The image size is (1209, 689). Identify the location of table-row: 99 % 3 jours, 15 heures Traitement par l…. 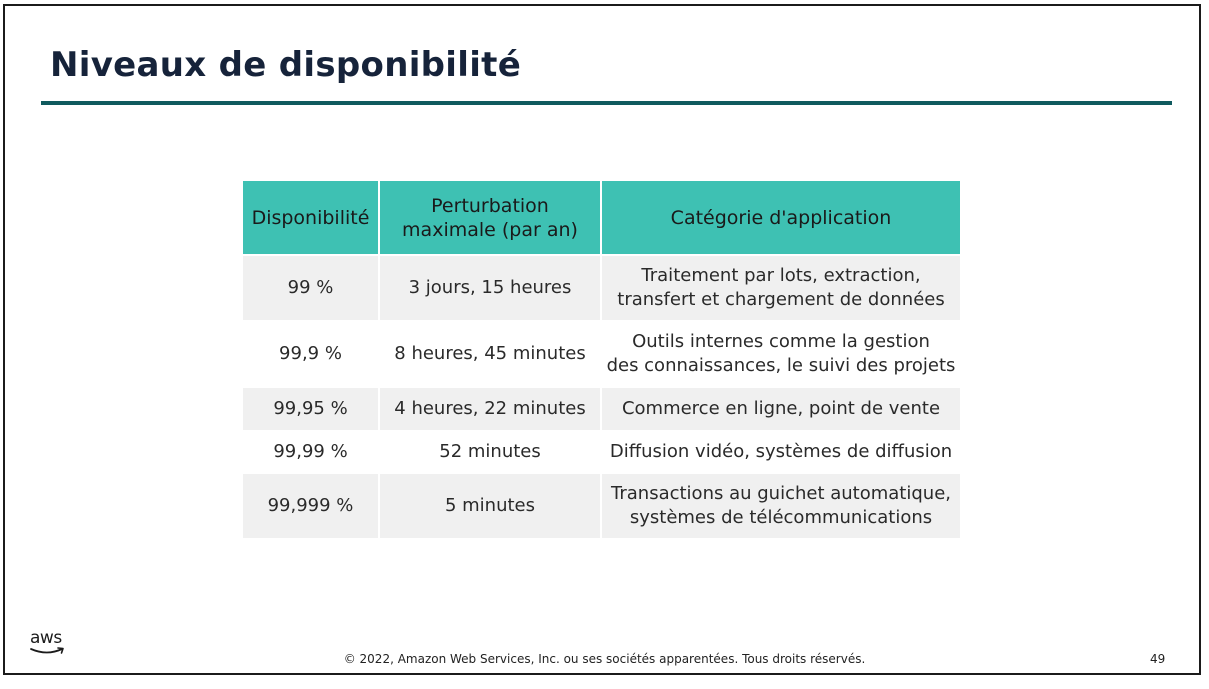
(601, 288).